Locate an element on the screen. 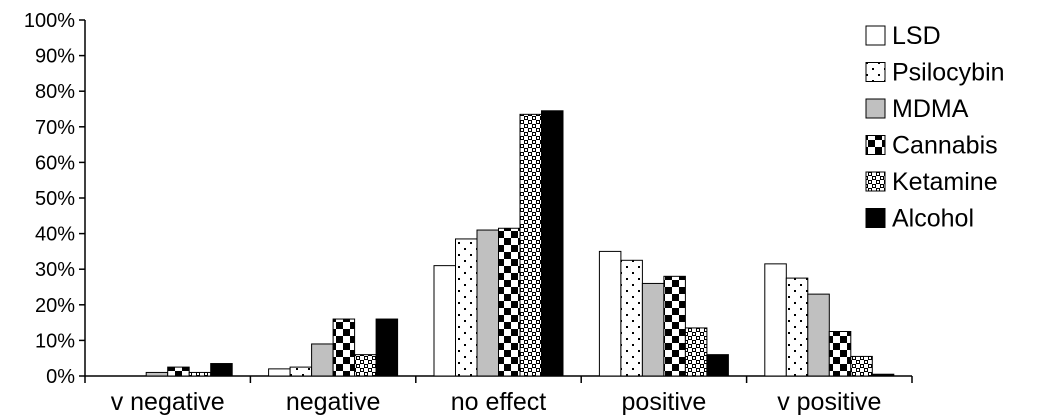 This screenshot has height=417, width=1039. legend-label: Alcohol is located at coordinates (933, 219).